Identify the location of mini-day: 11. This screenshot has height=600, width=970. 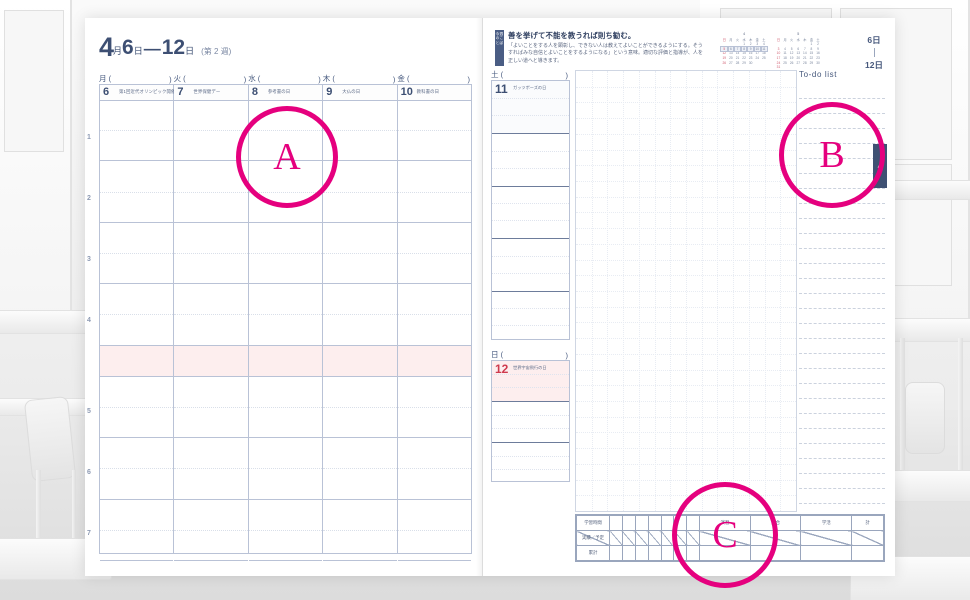
(785, 53).